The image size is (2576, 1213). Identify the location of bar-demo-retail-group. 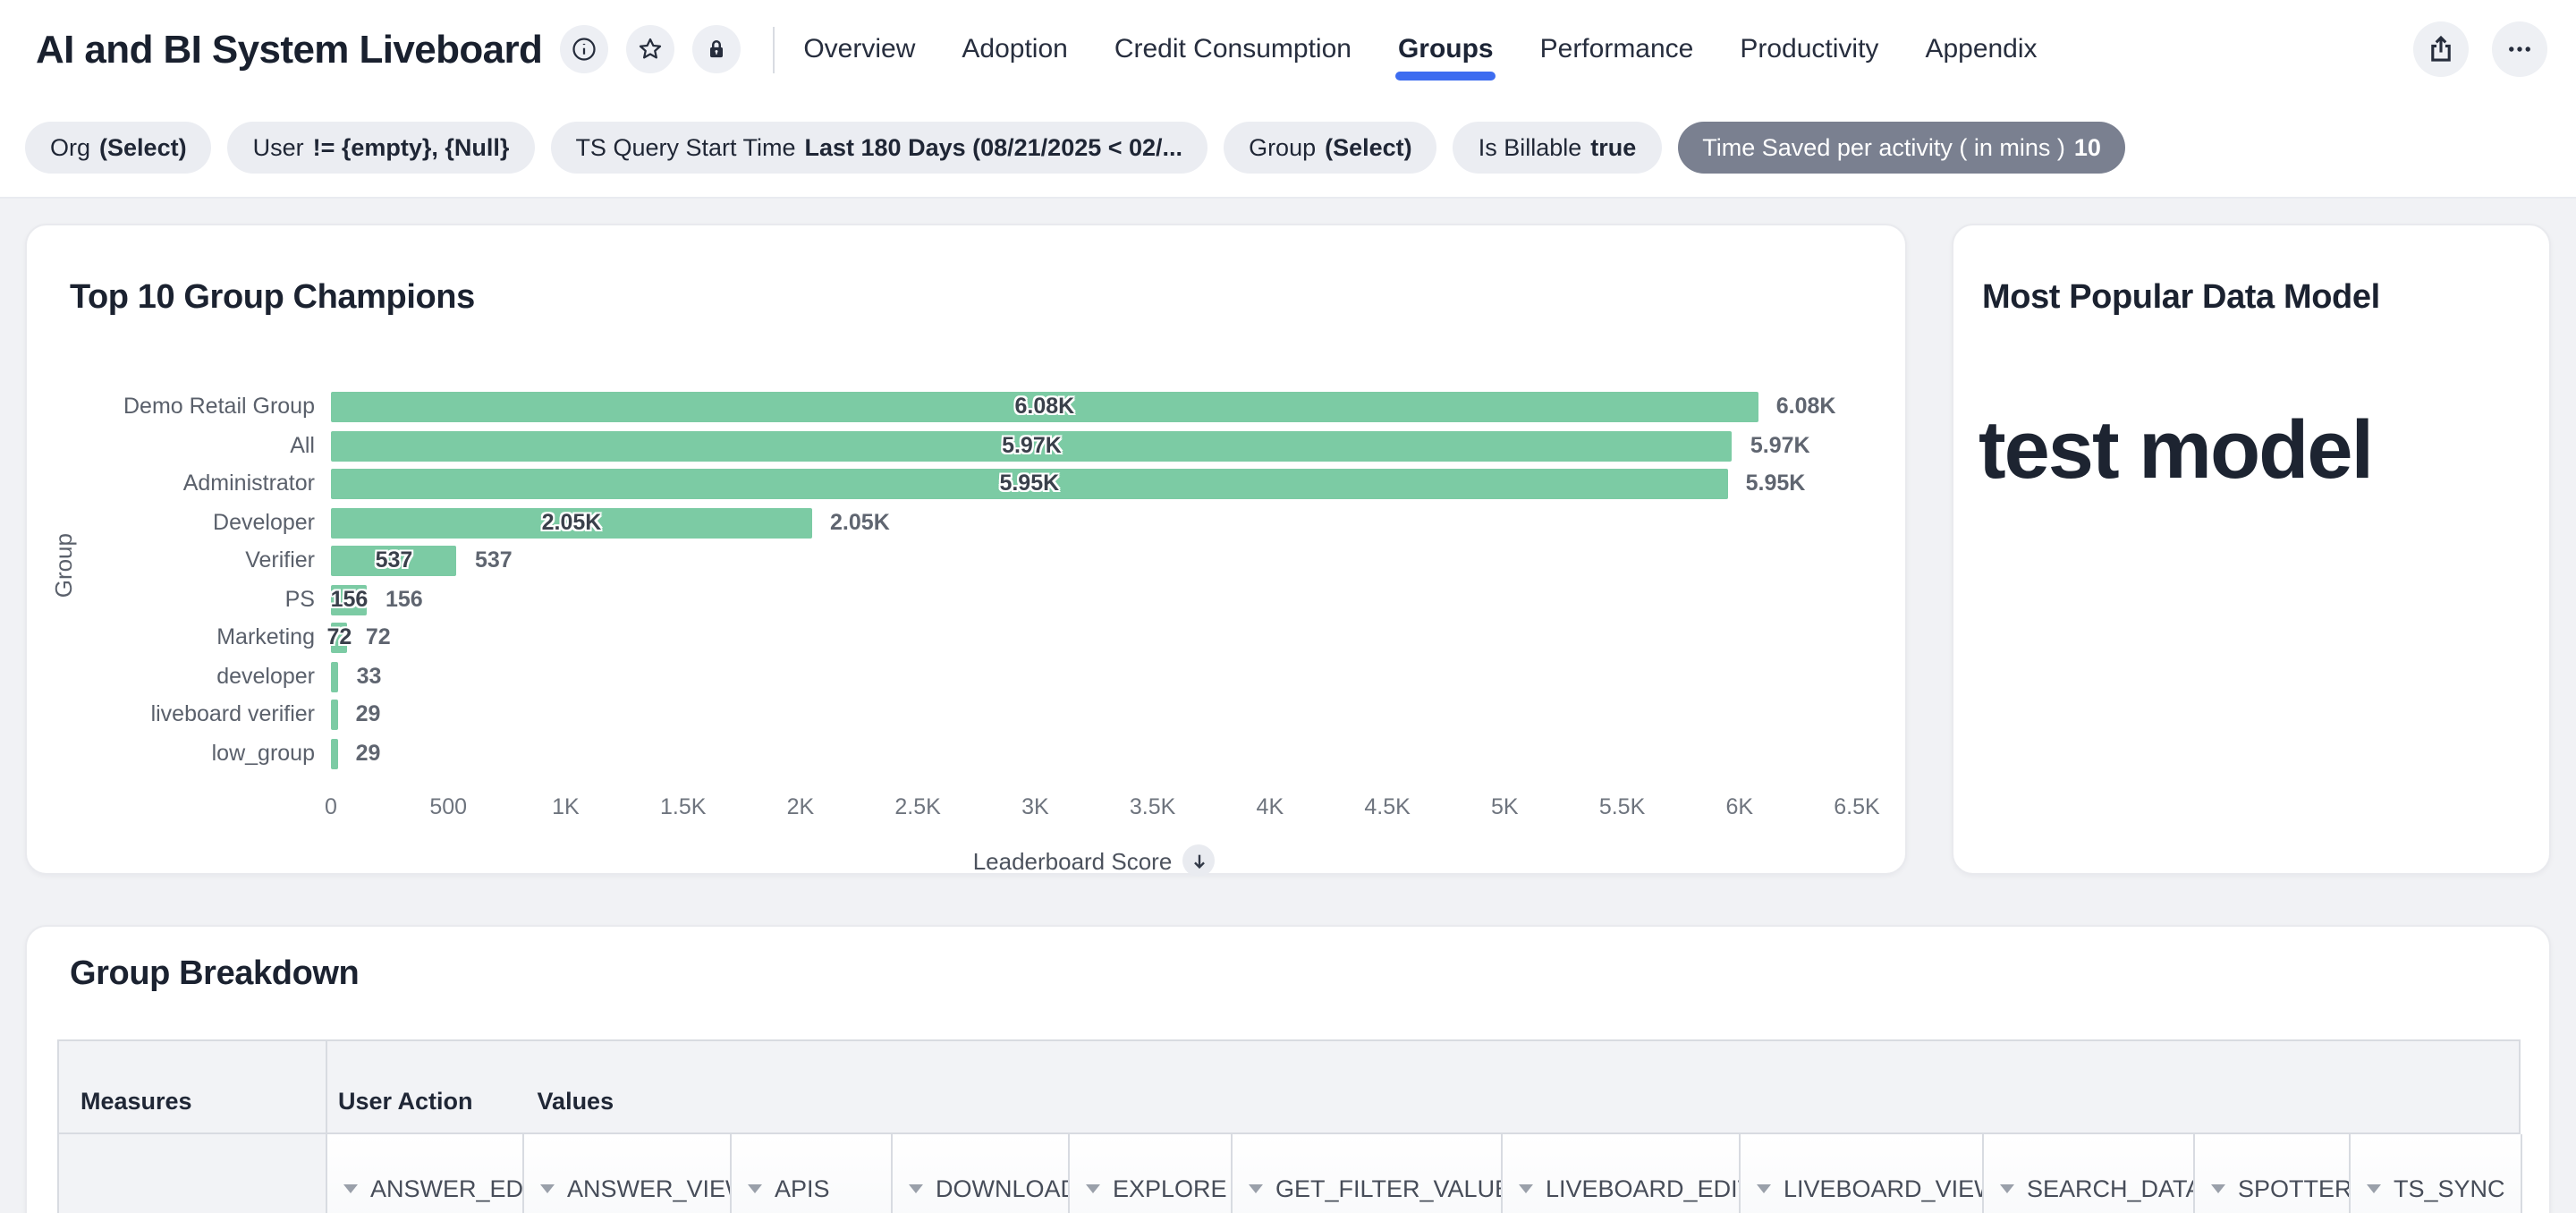
(1044, 407).